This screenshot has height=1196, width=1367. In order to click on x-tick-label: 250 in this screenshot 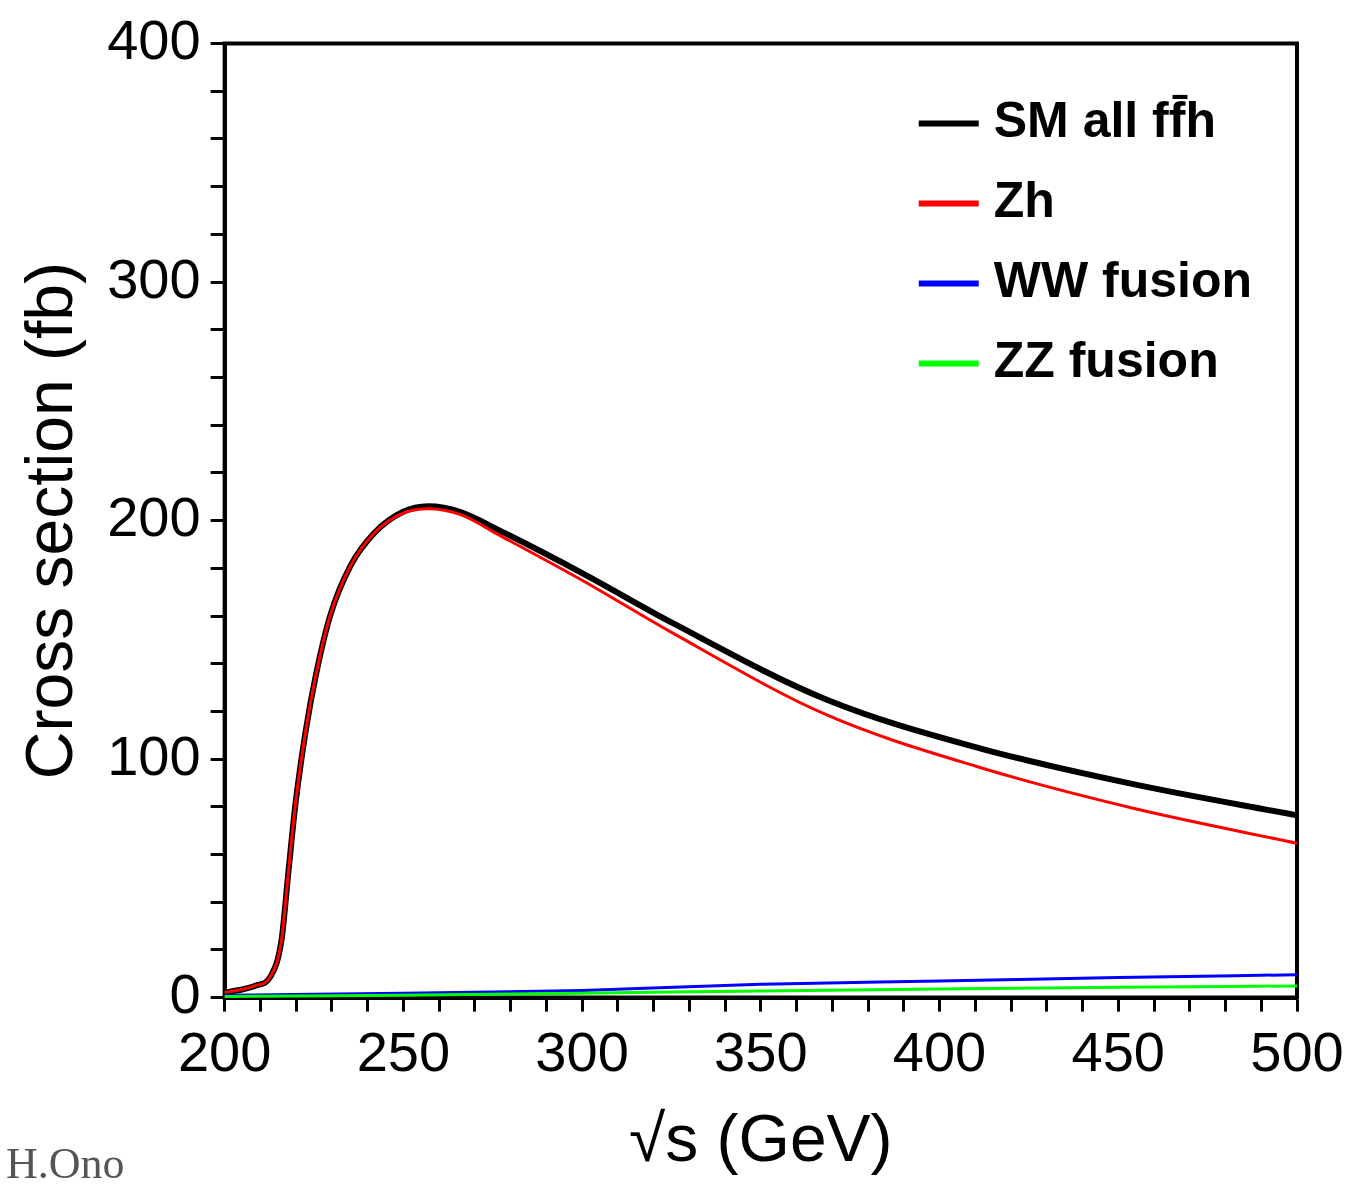, I will do `click(403, 1051)`.